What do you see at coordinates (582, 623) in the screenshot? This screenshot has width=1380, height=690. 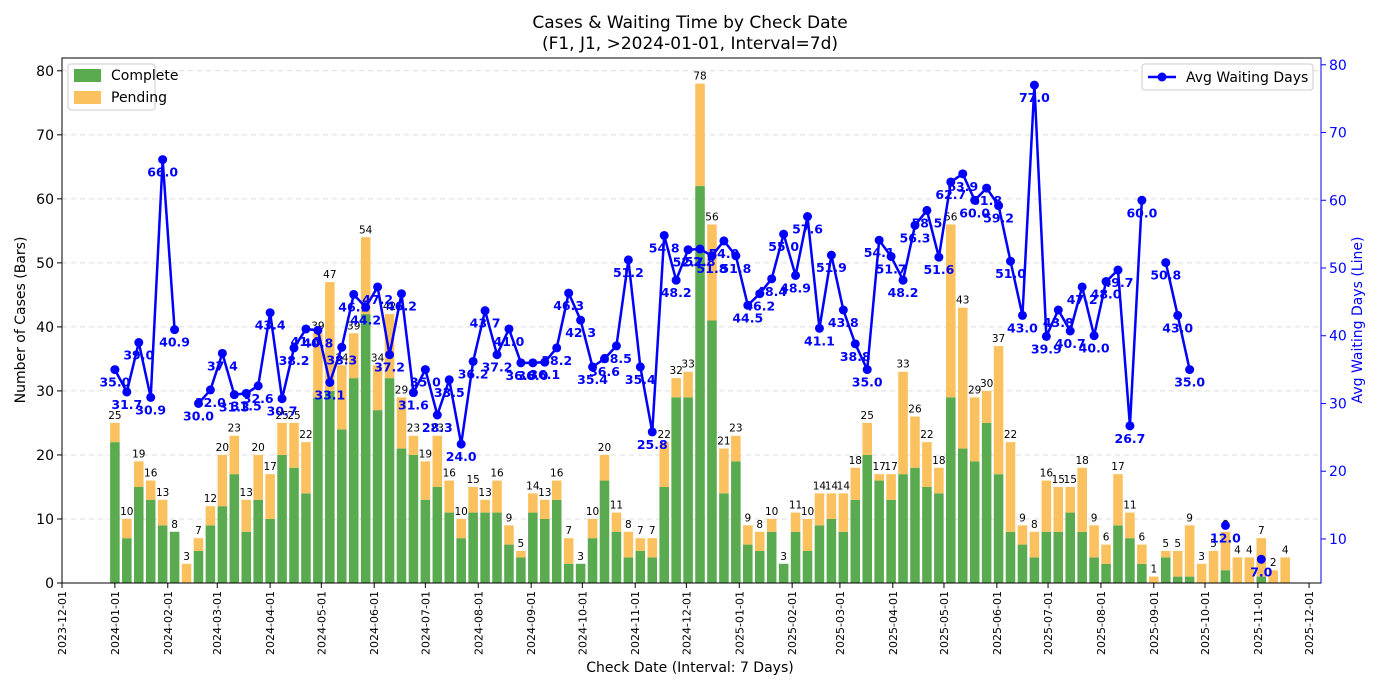 I see `x-tick-label: 2024-10-01` at bounding box center [582, 623].